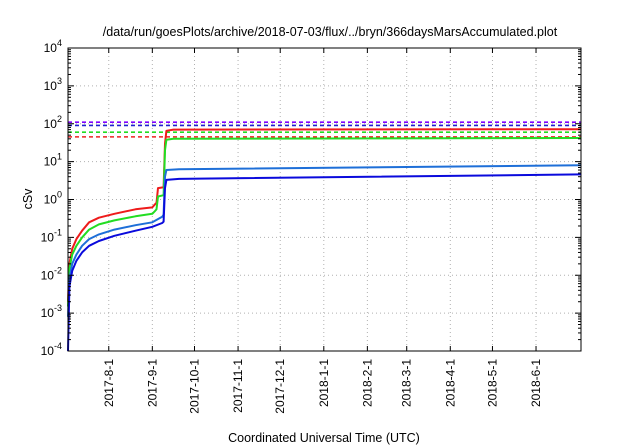 Image resolution: width=640 pixels, height=448 pixels. Describe the element at coordinates (324, 438) in the screenshot. I see `x-axis-title: Coordinated Universal Time (UTC)` at that location.